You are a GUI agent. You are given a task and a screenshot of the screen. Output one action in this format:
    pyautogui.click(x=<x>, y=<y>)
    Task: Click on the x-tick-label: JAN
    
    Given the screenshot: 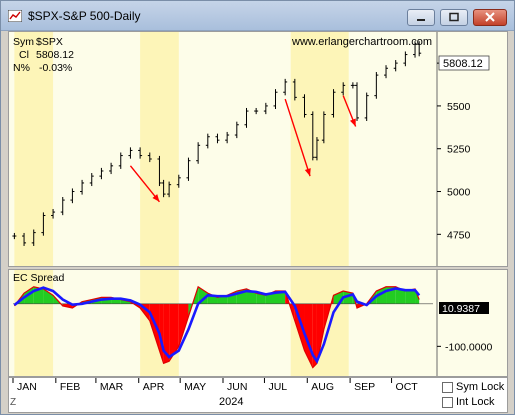 What is the action you would take?
    pyautogui.click(x=27, y=387)
    